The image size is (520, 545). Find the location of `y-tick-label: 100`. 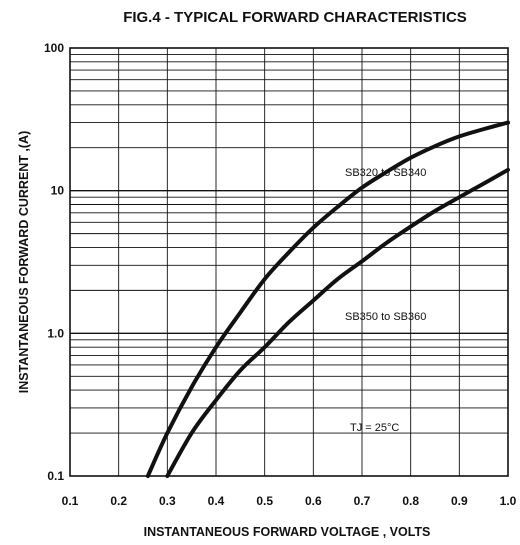

y-tick-label: 100 is located at coordinates (54, 48).